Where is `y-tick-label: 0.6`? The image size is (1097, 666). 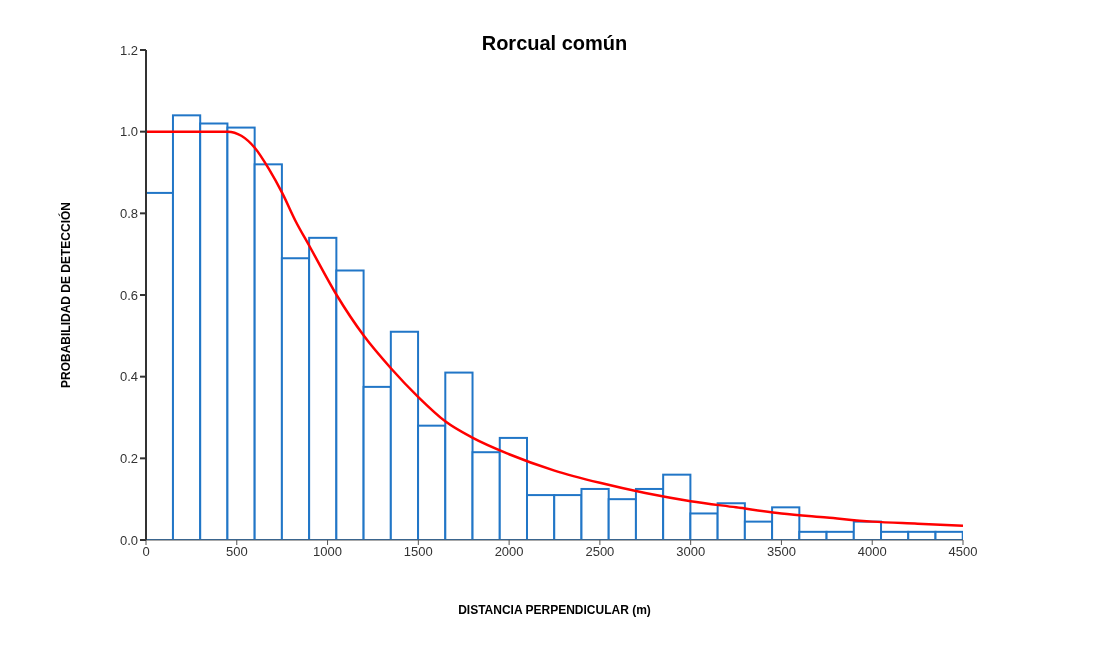 y-tick-label: 0.6 is located at coordinates (128, 295).